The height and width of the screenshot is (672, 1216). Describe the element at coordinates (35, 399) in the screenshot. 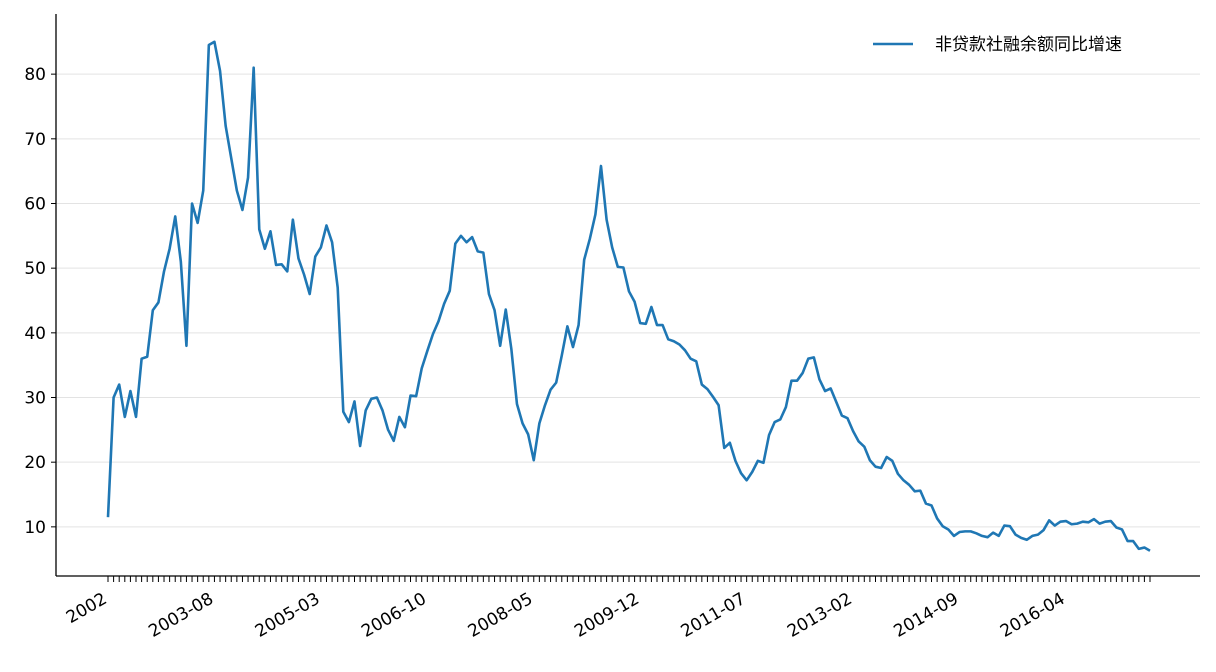

I see `y-tick-label: 30` at that location.